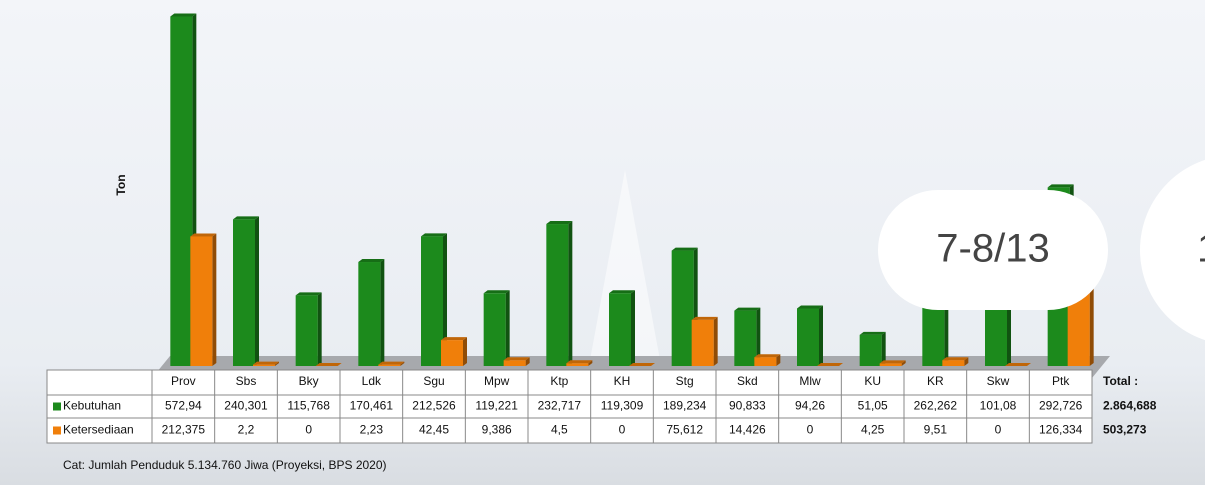  What do you see at coordinates (183, 381) in the screenshot?
I see `x-tick-label: Prov` at bounding box center [183, 381].